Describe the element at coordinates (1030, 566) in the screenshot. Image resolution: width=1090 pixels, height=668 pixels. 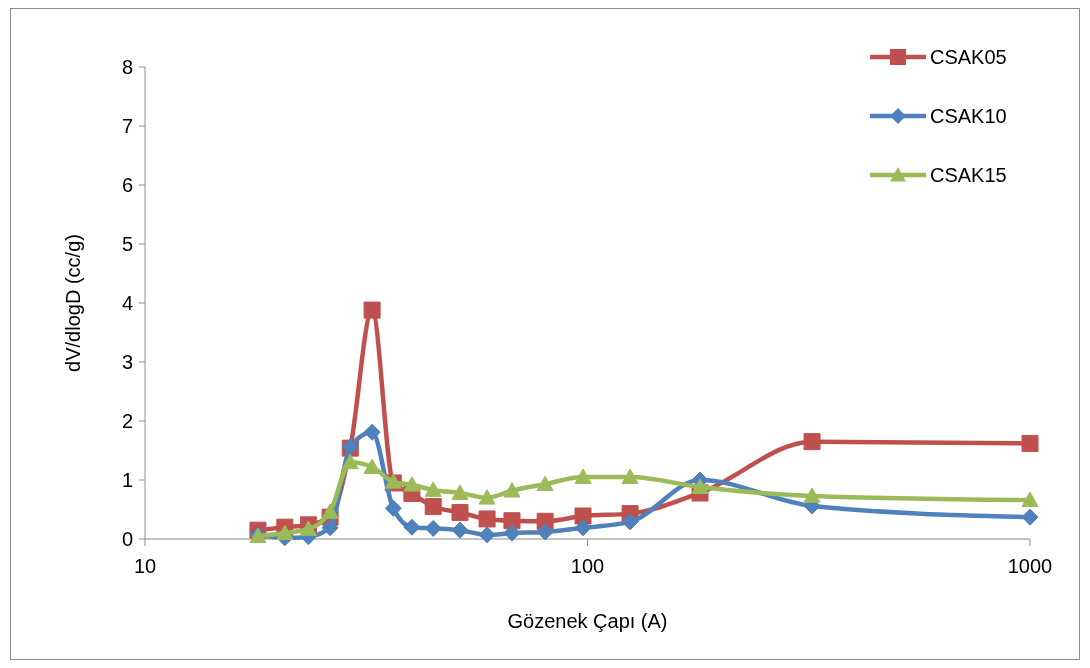
I see `x-tick-label: 1000` at that location.